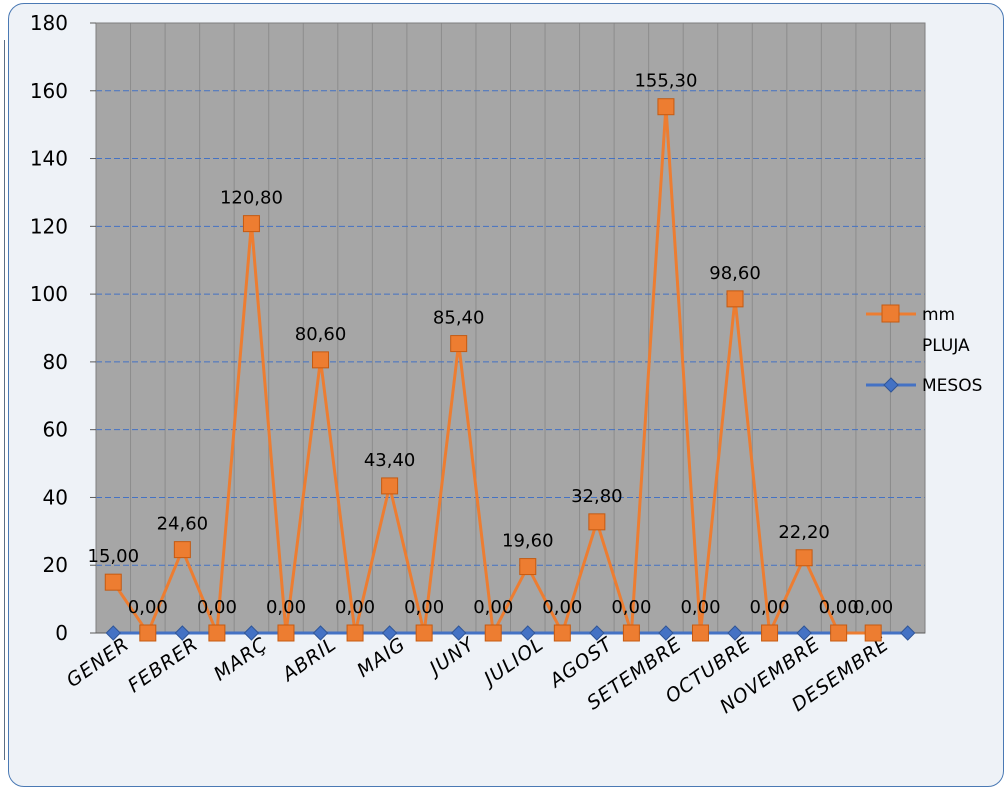 Image resolution: width=1006 pixels, height=790 pixels. What do you see at coordinates (114, 556) in the screenshot?
I see `pluja-data-label: 15,00` at bounding box center [114, 556].